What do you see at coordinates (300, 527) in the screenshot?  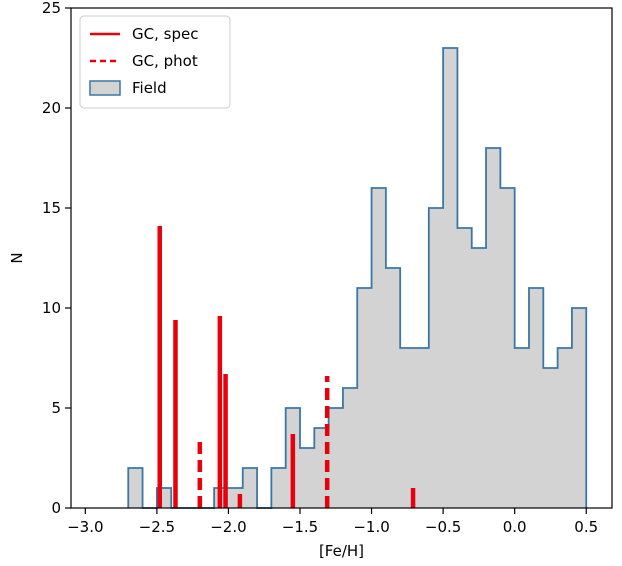 I see `x-tick-label: −1.5` at bounding box center [300, 527].